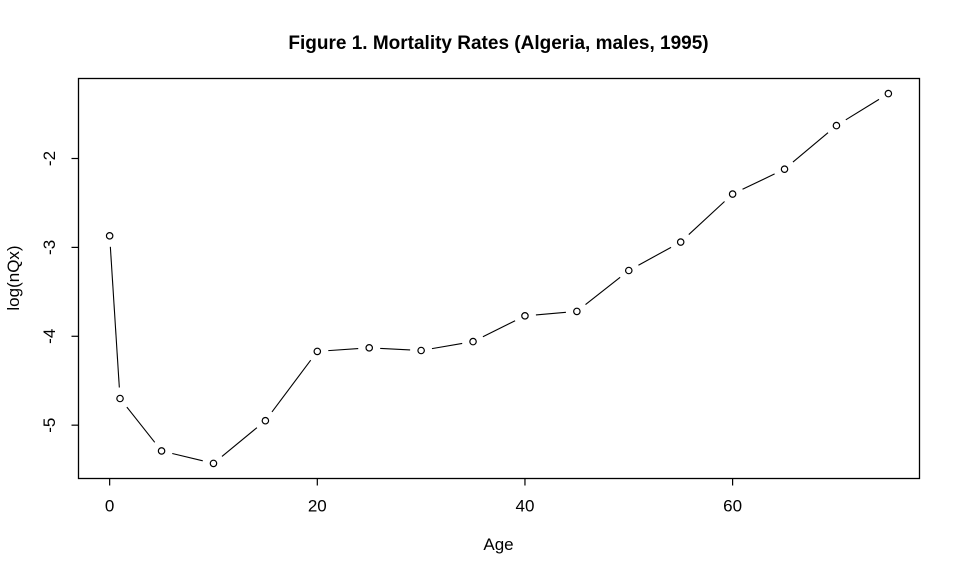 Image resolution: width=960 pixels, height=576 pixels. Describe the element at coordinates (49, 336) in the screenshot. I see `y-tick-label: -4` at that location.